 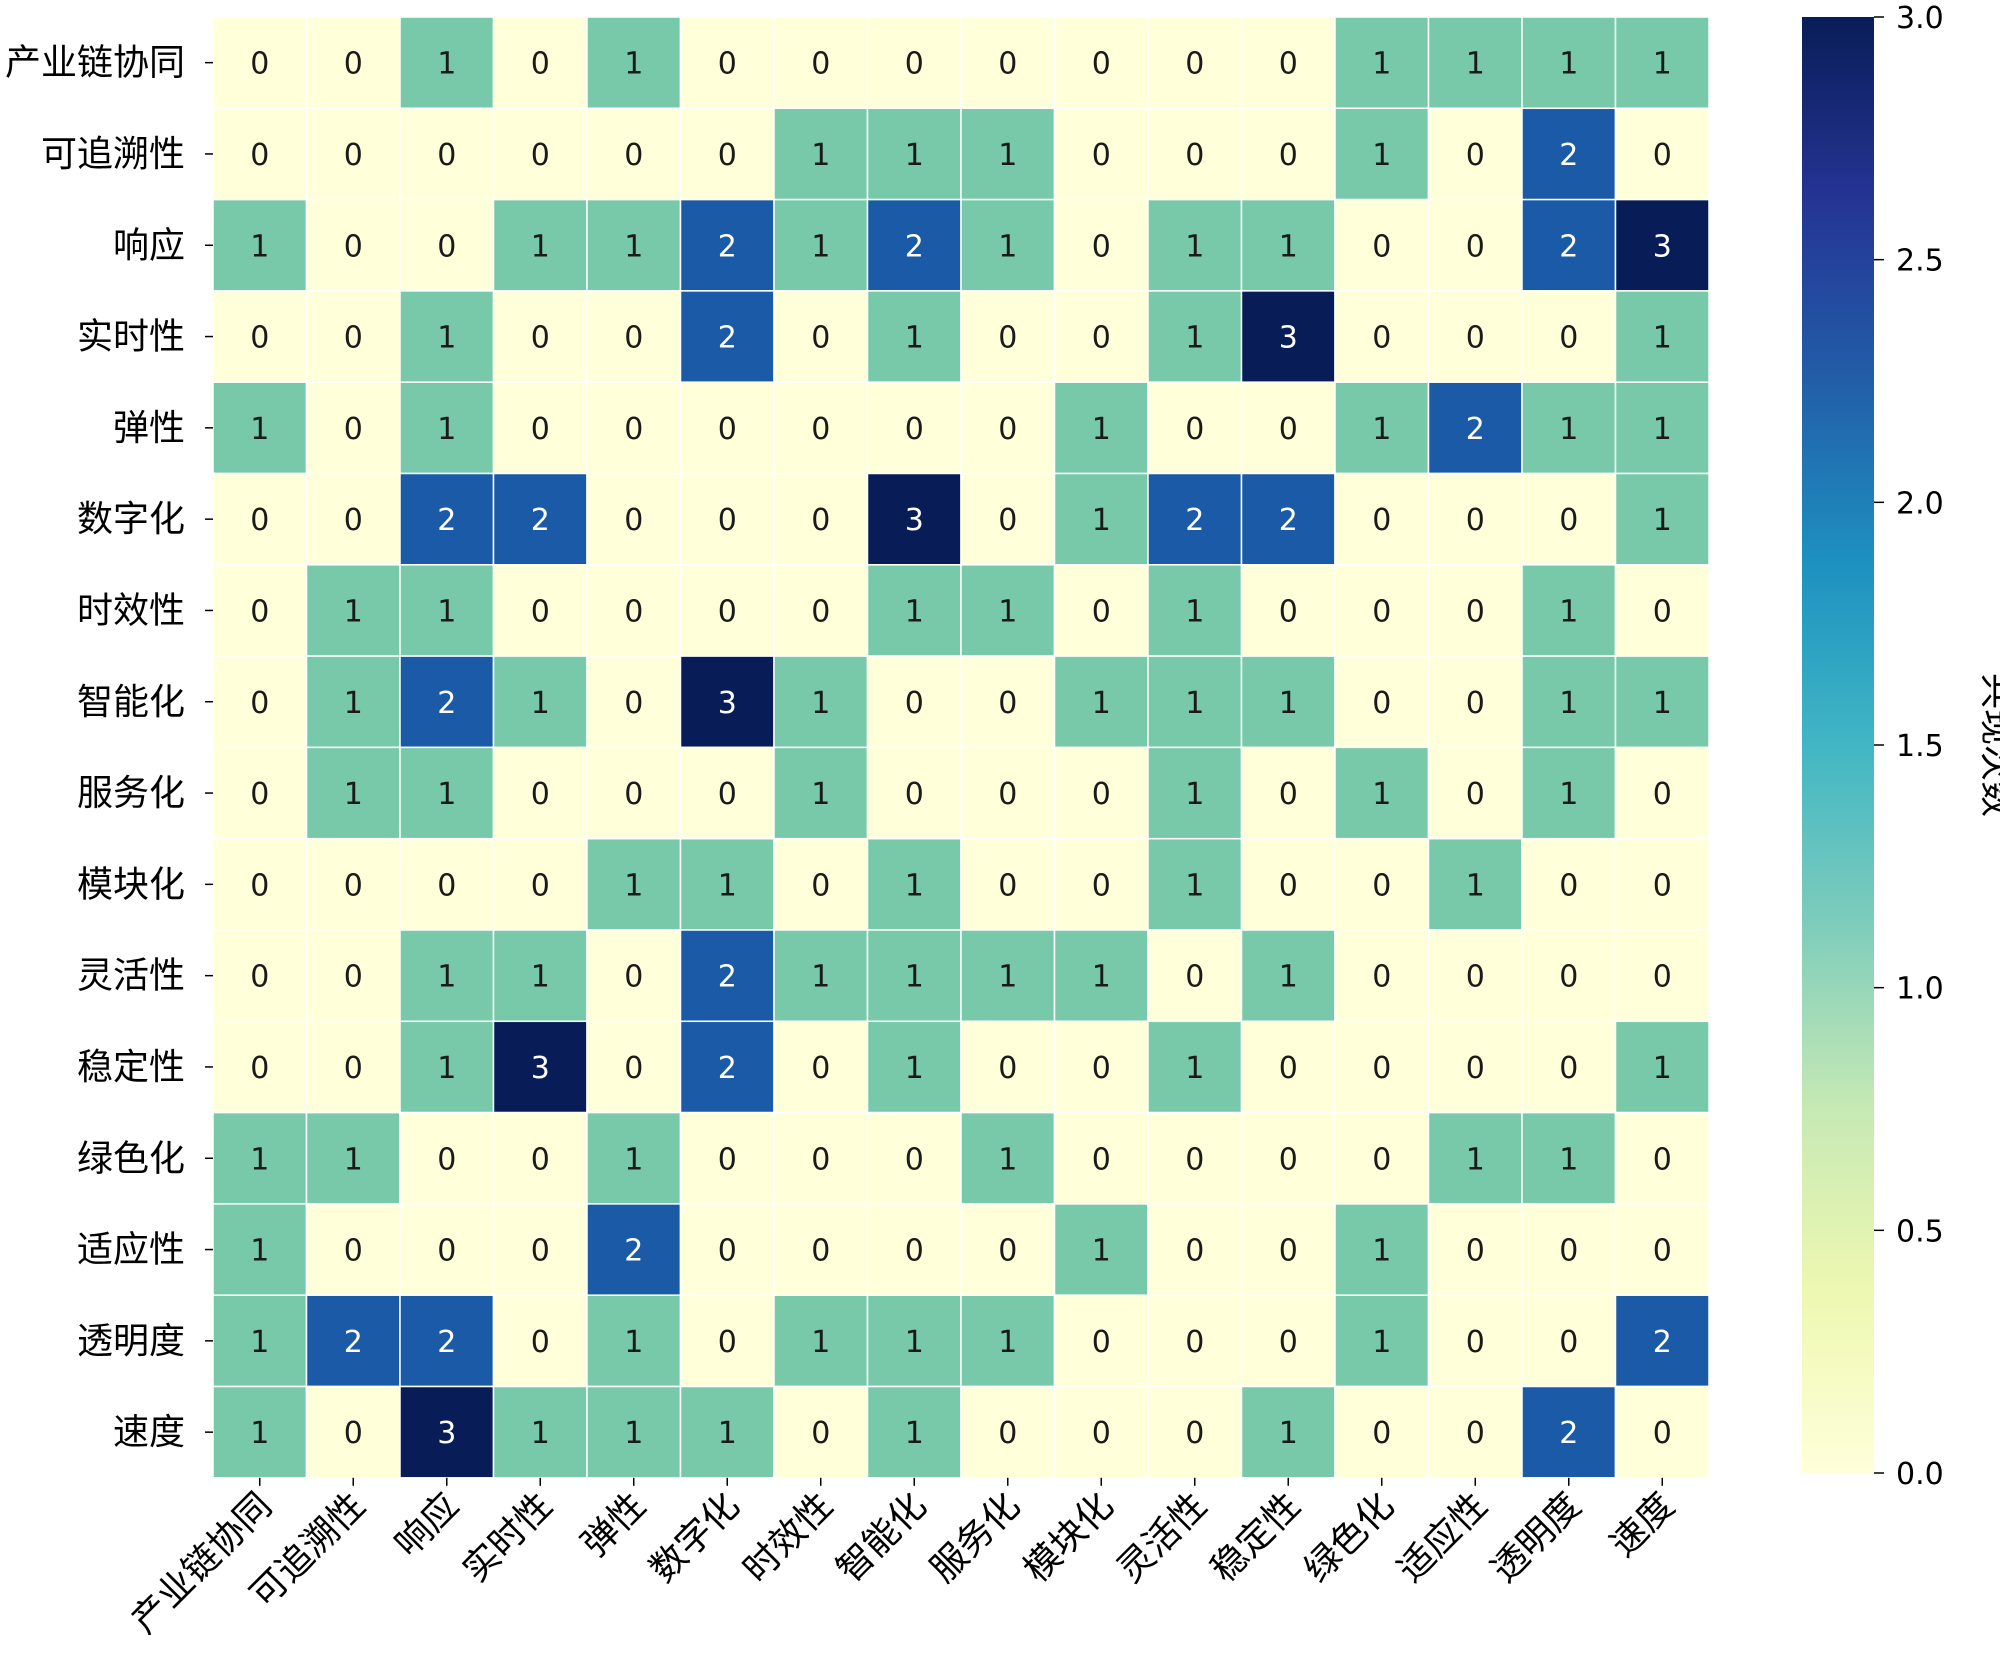 I want to click on row-tick-label: 灵活性, so click(x=131, y=976).